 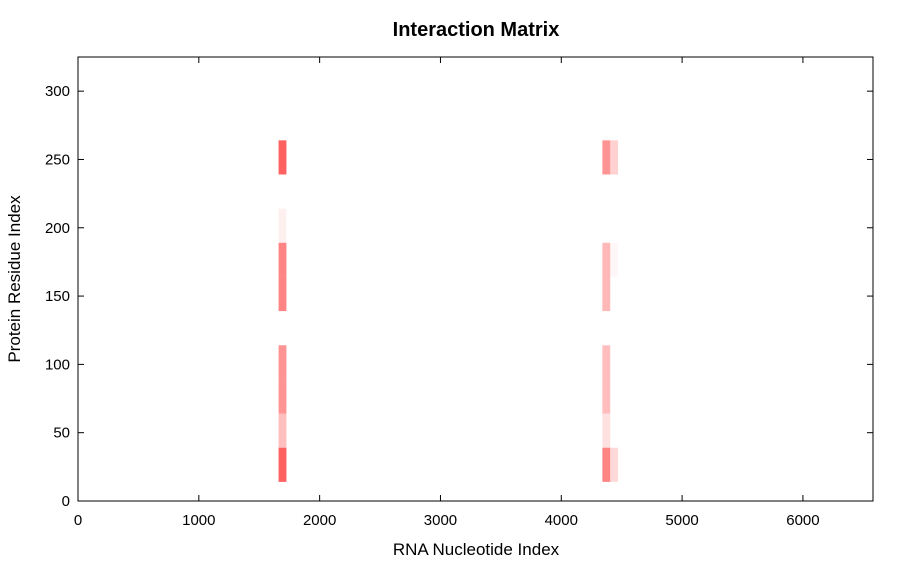 What do you see at coordinates (561, 520) in the screenshot?
I see `x-tick-label: 4000` at bounding box center [561, 520].